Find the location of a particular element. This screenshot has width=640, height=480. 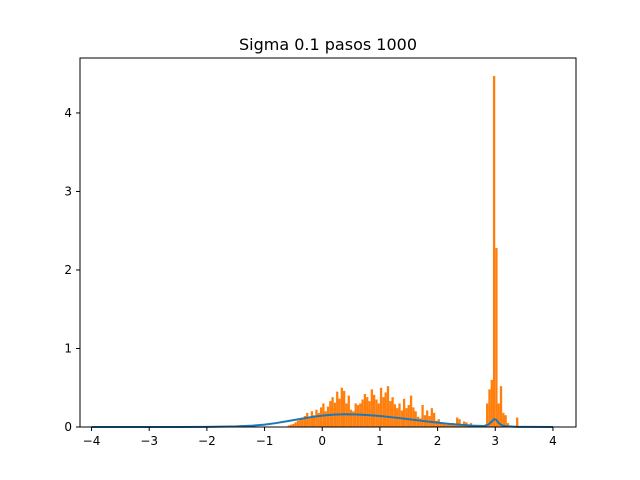

y-tick-label: 0 is located at coordinates (68, 427).